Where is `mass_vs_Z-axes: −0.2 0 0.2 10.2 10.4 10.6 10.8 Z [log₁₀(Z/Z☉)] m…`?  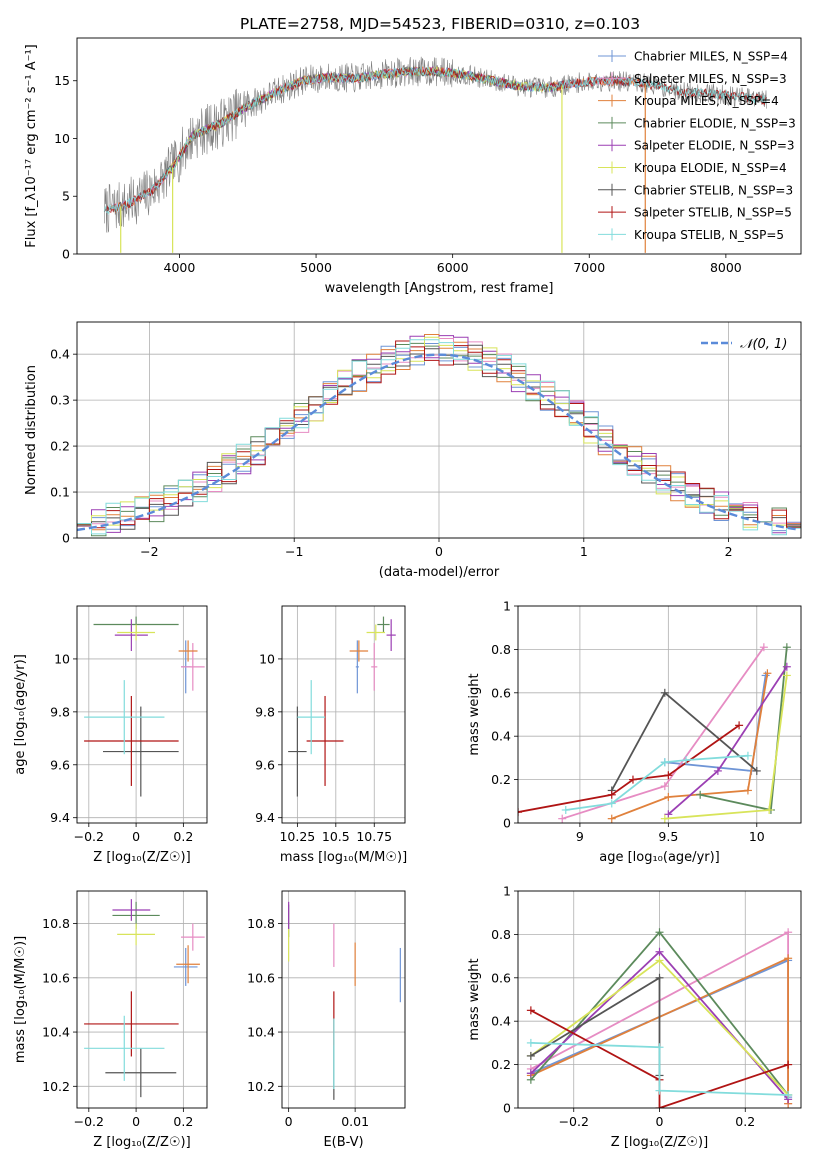
mass_vs_Z-axes: −0.2 0 0.2 10.2 10.4 10.6 10.8 Z [log₁₀(Z/Z☉)] m… is located at coordinates (110, 1020).